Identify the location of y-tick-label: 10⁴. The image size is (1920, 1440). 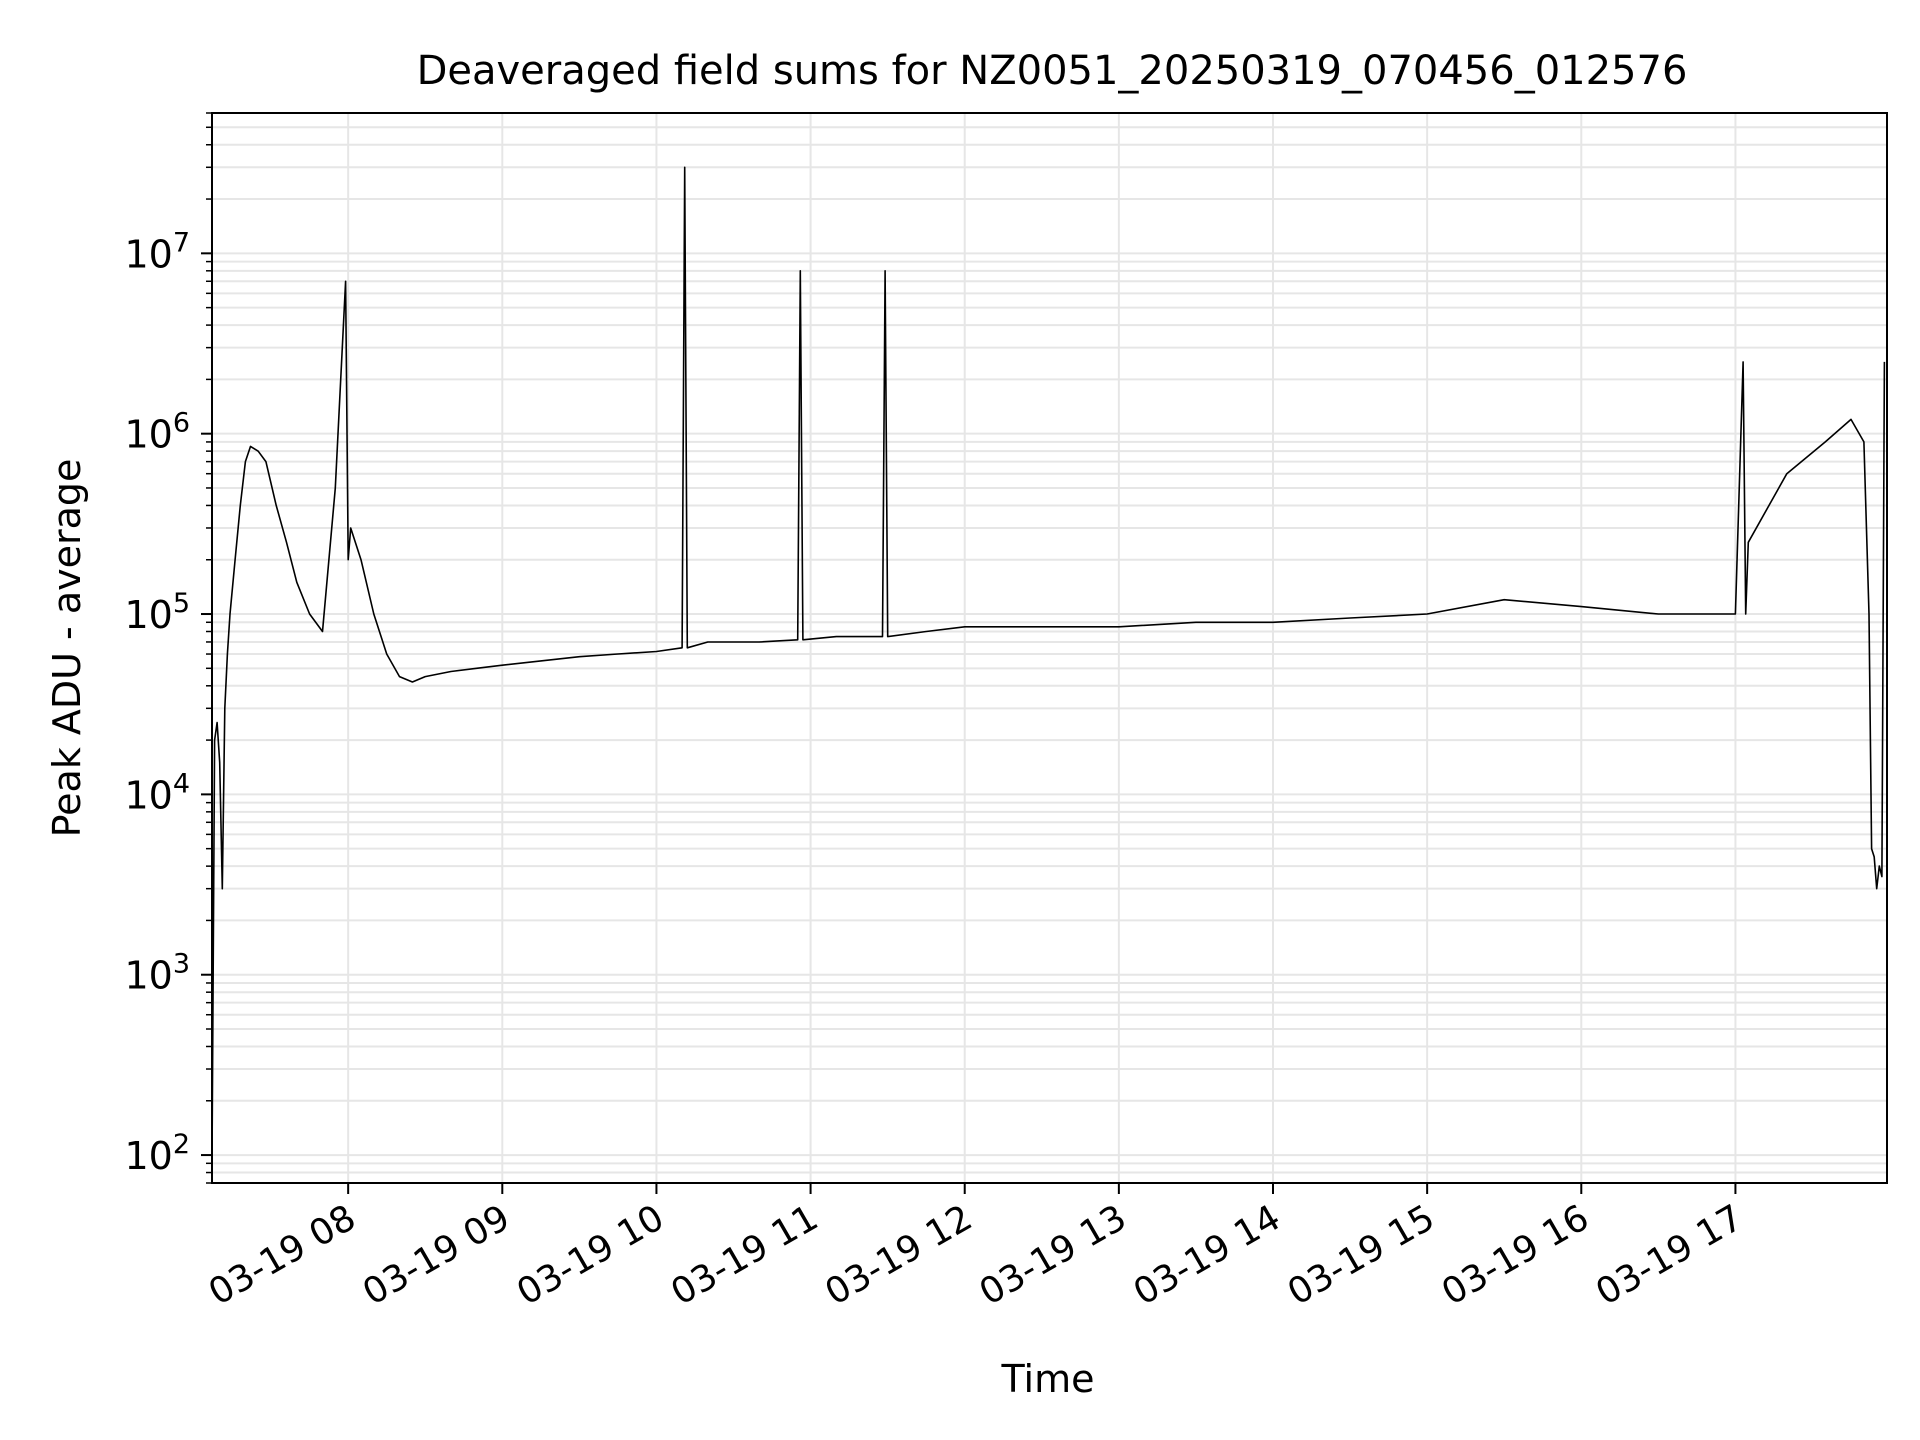
(157, 792).